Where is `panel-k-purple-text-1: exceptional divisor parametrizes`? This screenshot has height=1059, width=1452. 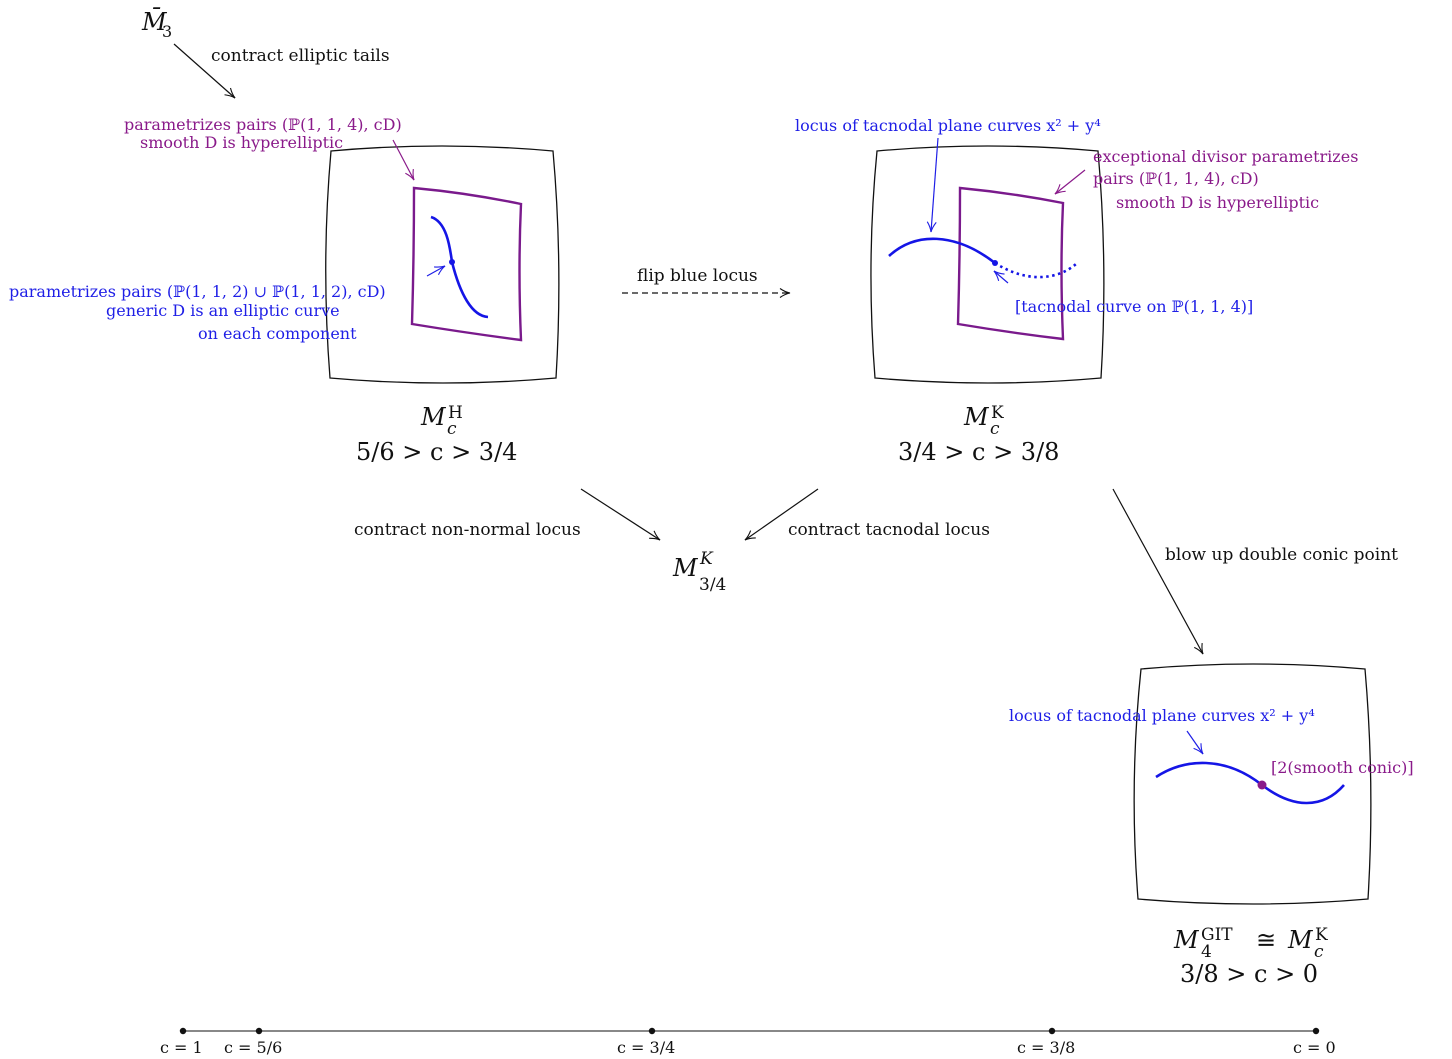 panel-k-purple-text-1: exceptional divisor parametrizes is located at coordinates (1225, 156).